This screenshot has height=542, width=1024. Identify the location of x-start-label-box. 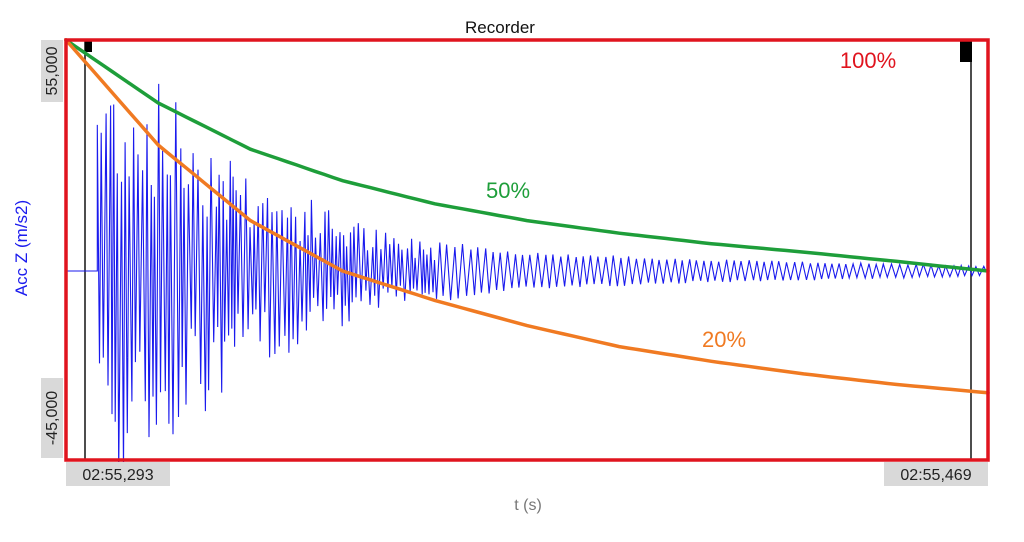
(118, 474).